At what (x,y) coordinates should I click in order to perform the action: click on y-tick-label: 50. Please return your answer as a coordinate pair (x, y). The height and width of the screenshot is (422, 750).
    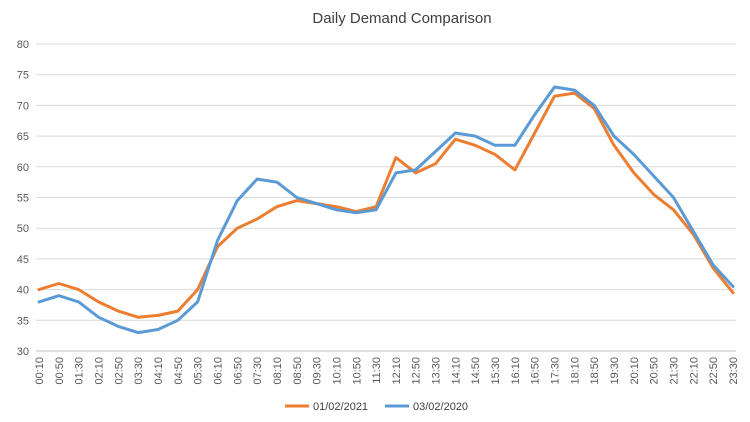
    Looking at the image, I should click on (23, 229).